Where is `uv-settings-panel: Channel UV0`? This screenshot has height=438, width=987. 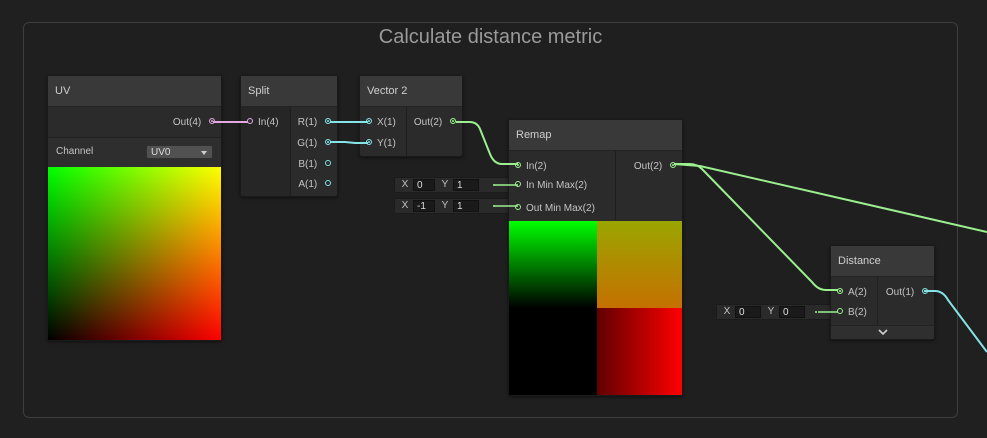 uv-settings-panel: Channel UV0 is located at coordinates (134, 152).